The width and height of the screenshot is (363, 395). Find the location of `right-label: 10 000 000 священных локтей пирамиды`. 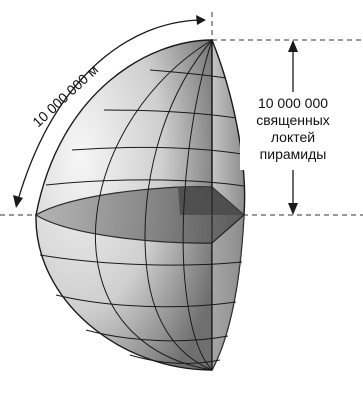

right-label: 10 000 000 священных локтей пирамиды is located at coordinates (293, 128).